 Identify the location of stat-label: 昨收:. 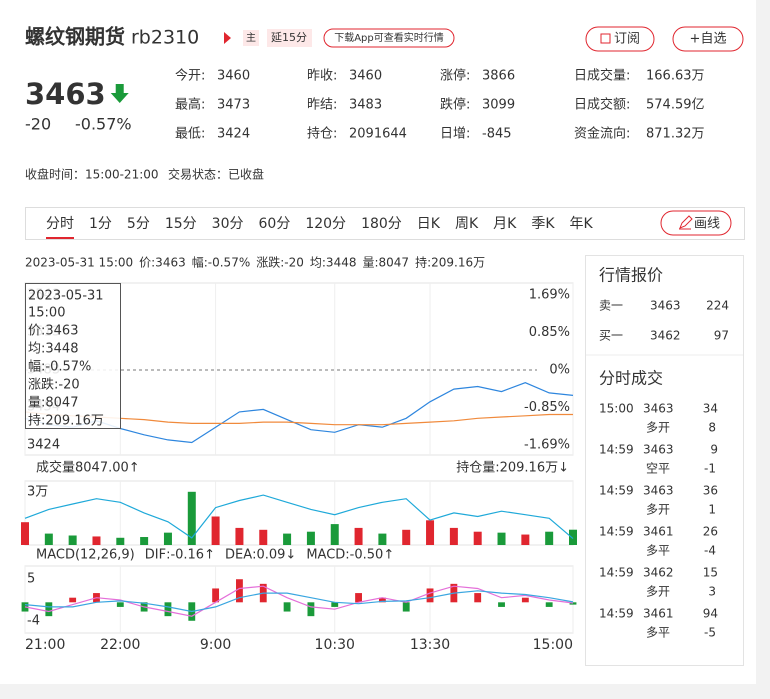
(322, 76).